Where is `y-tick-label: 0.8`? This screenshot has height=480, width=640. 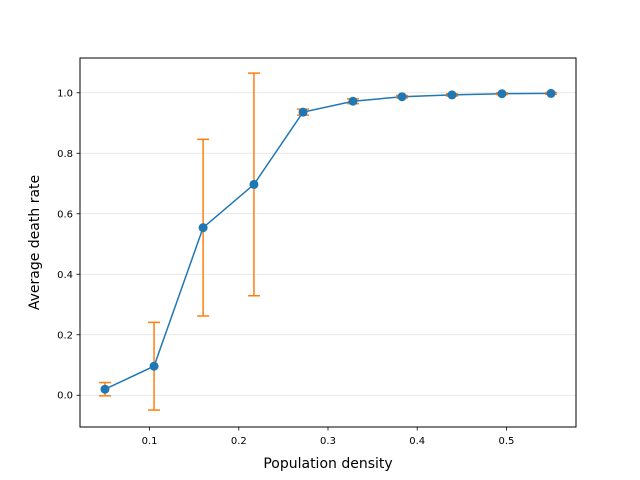 y-tick-label: 0.8 is located at coordinates (65, 154).